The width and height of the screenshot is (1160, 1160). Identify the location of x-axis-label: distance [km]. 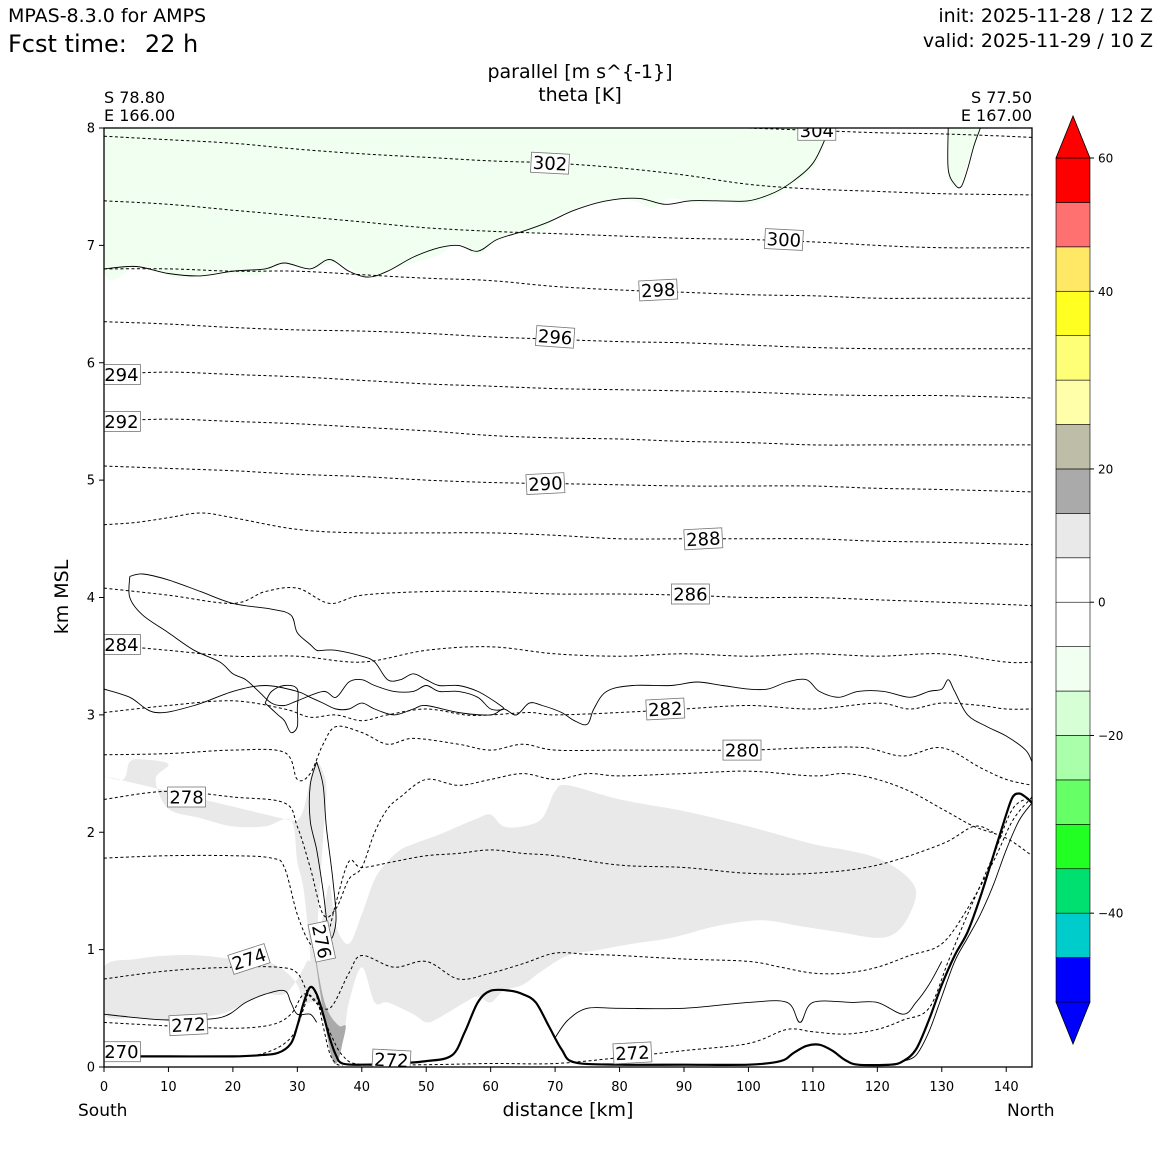
(568, 1110).